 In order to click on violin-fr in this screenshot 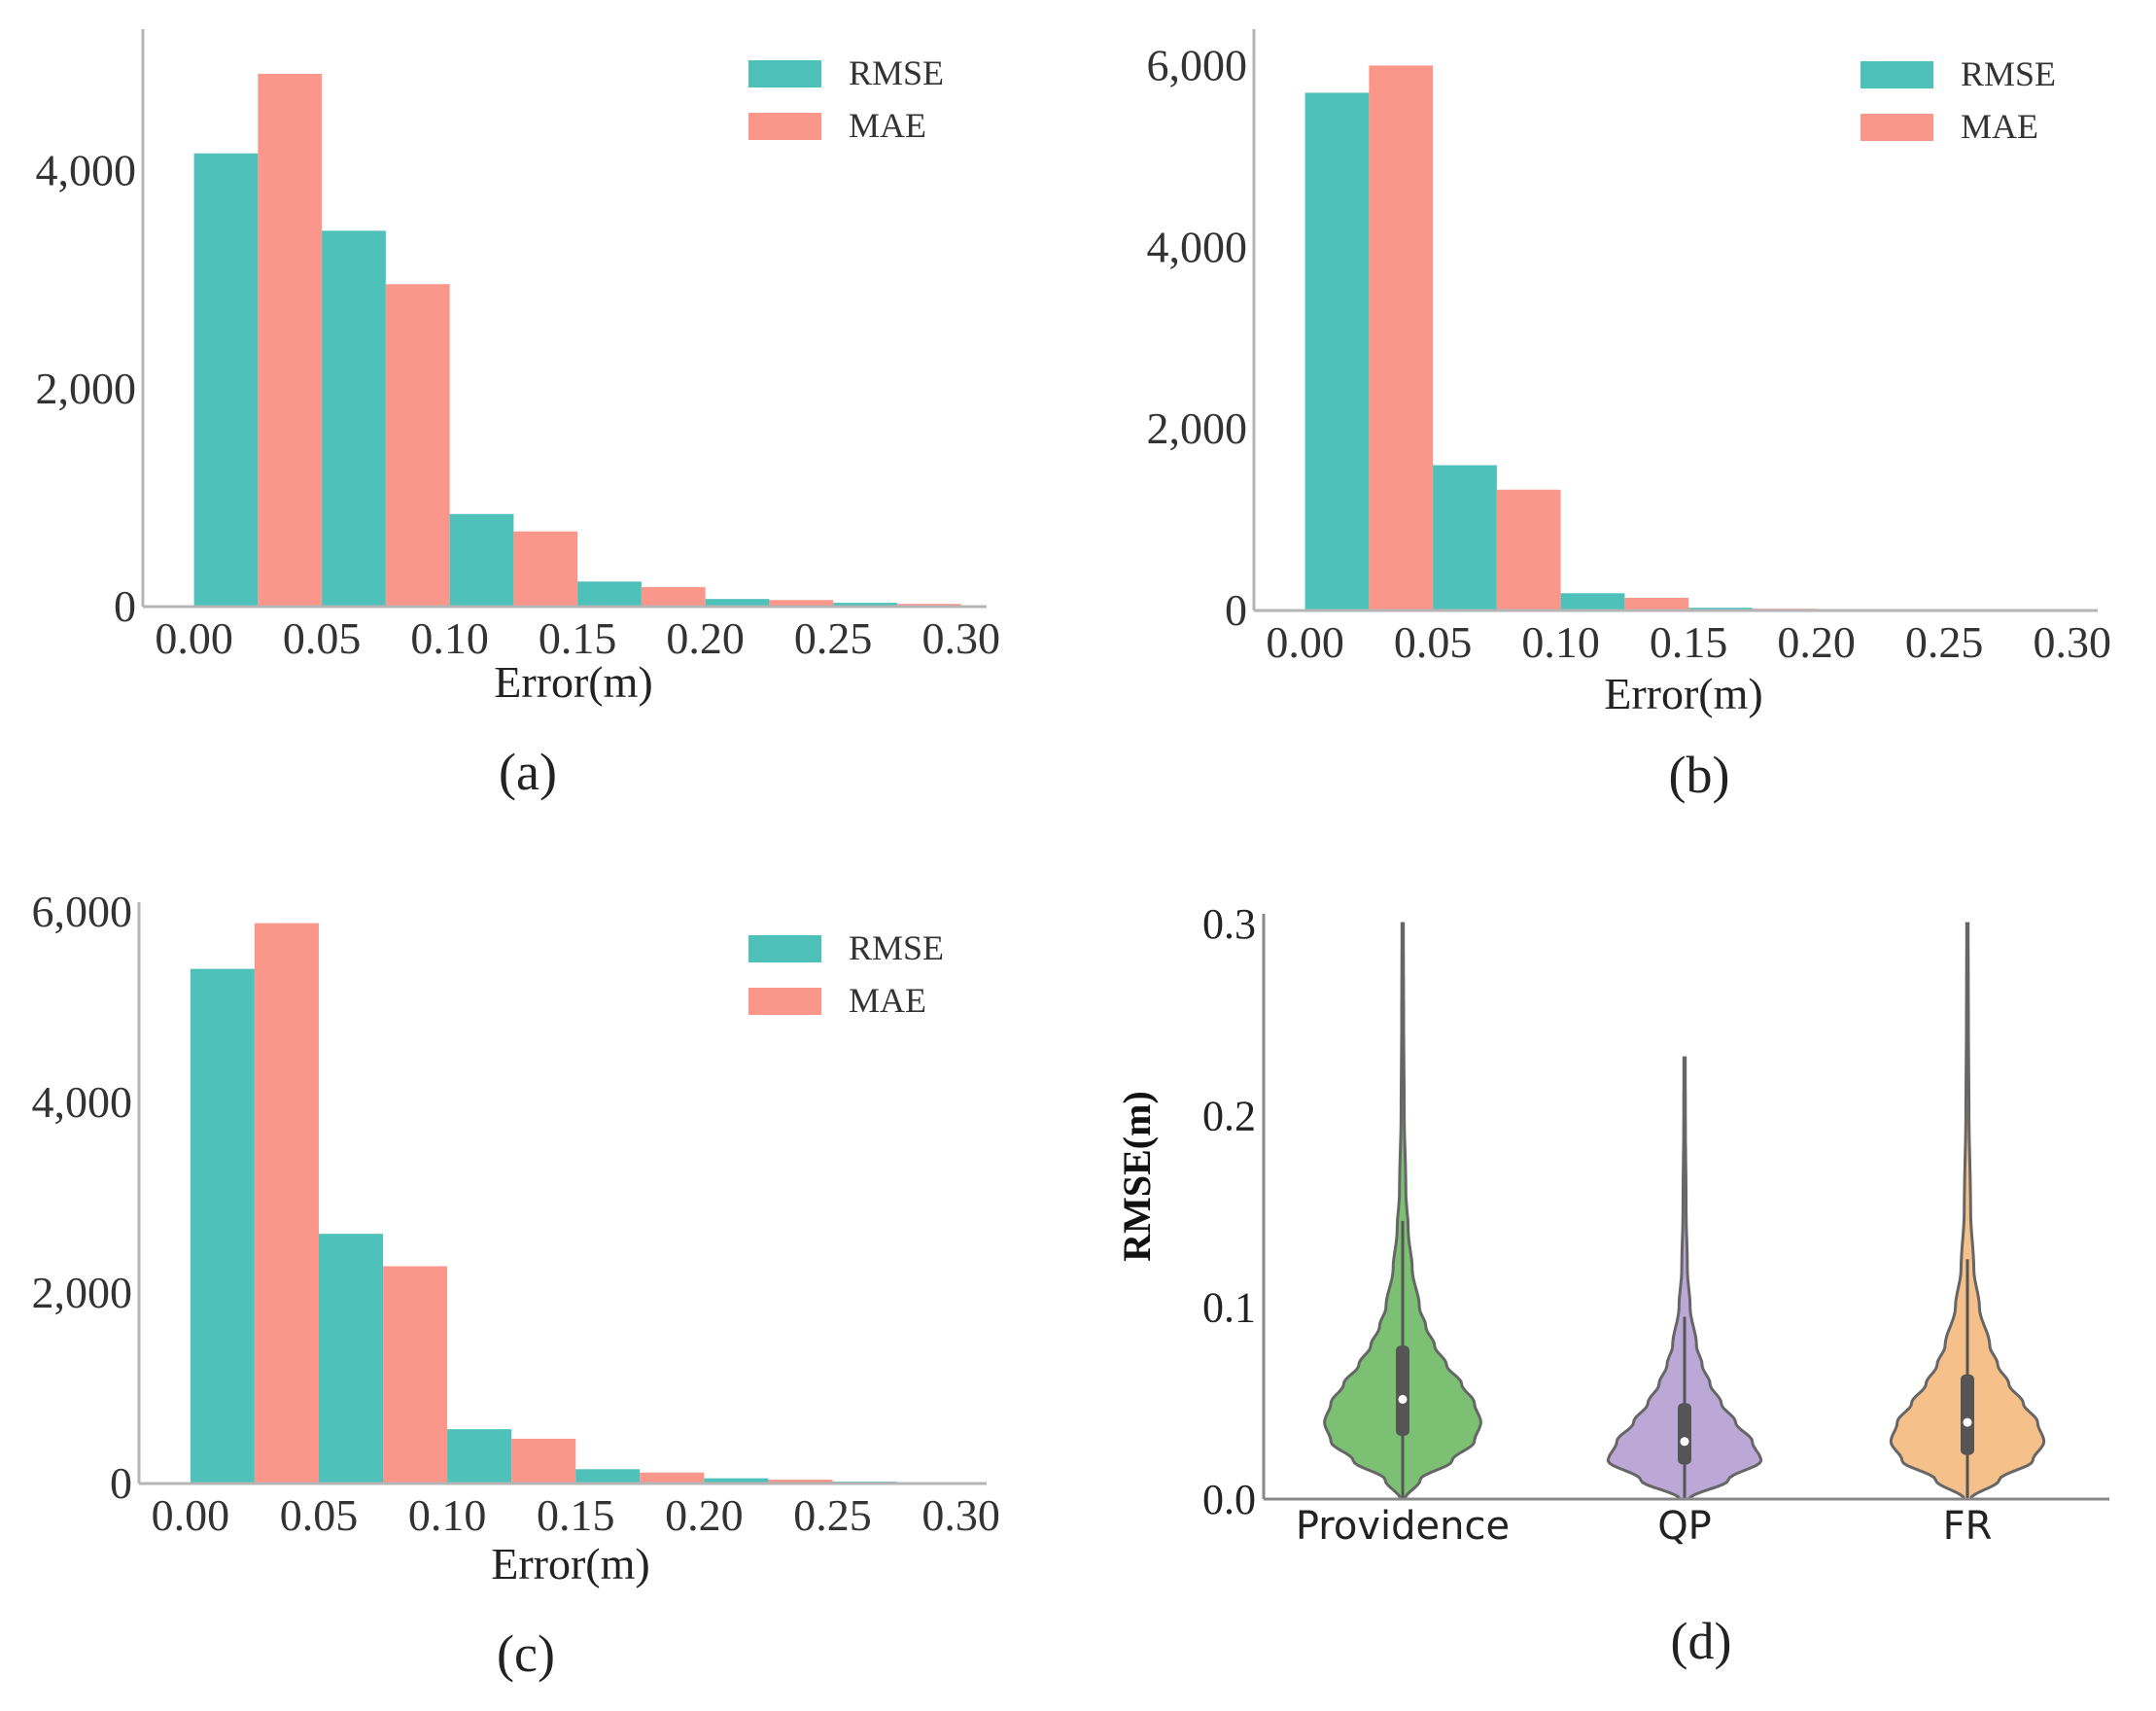, I will do `click(1967, 1211)`.